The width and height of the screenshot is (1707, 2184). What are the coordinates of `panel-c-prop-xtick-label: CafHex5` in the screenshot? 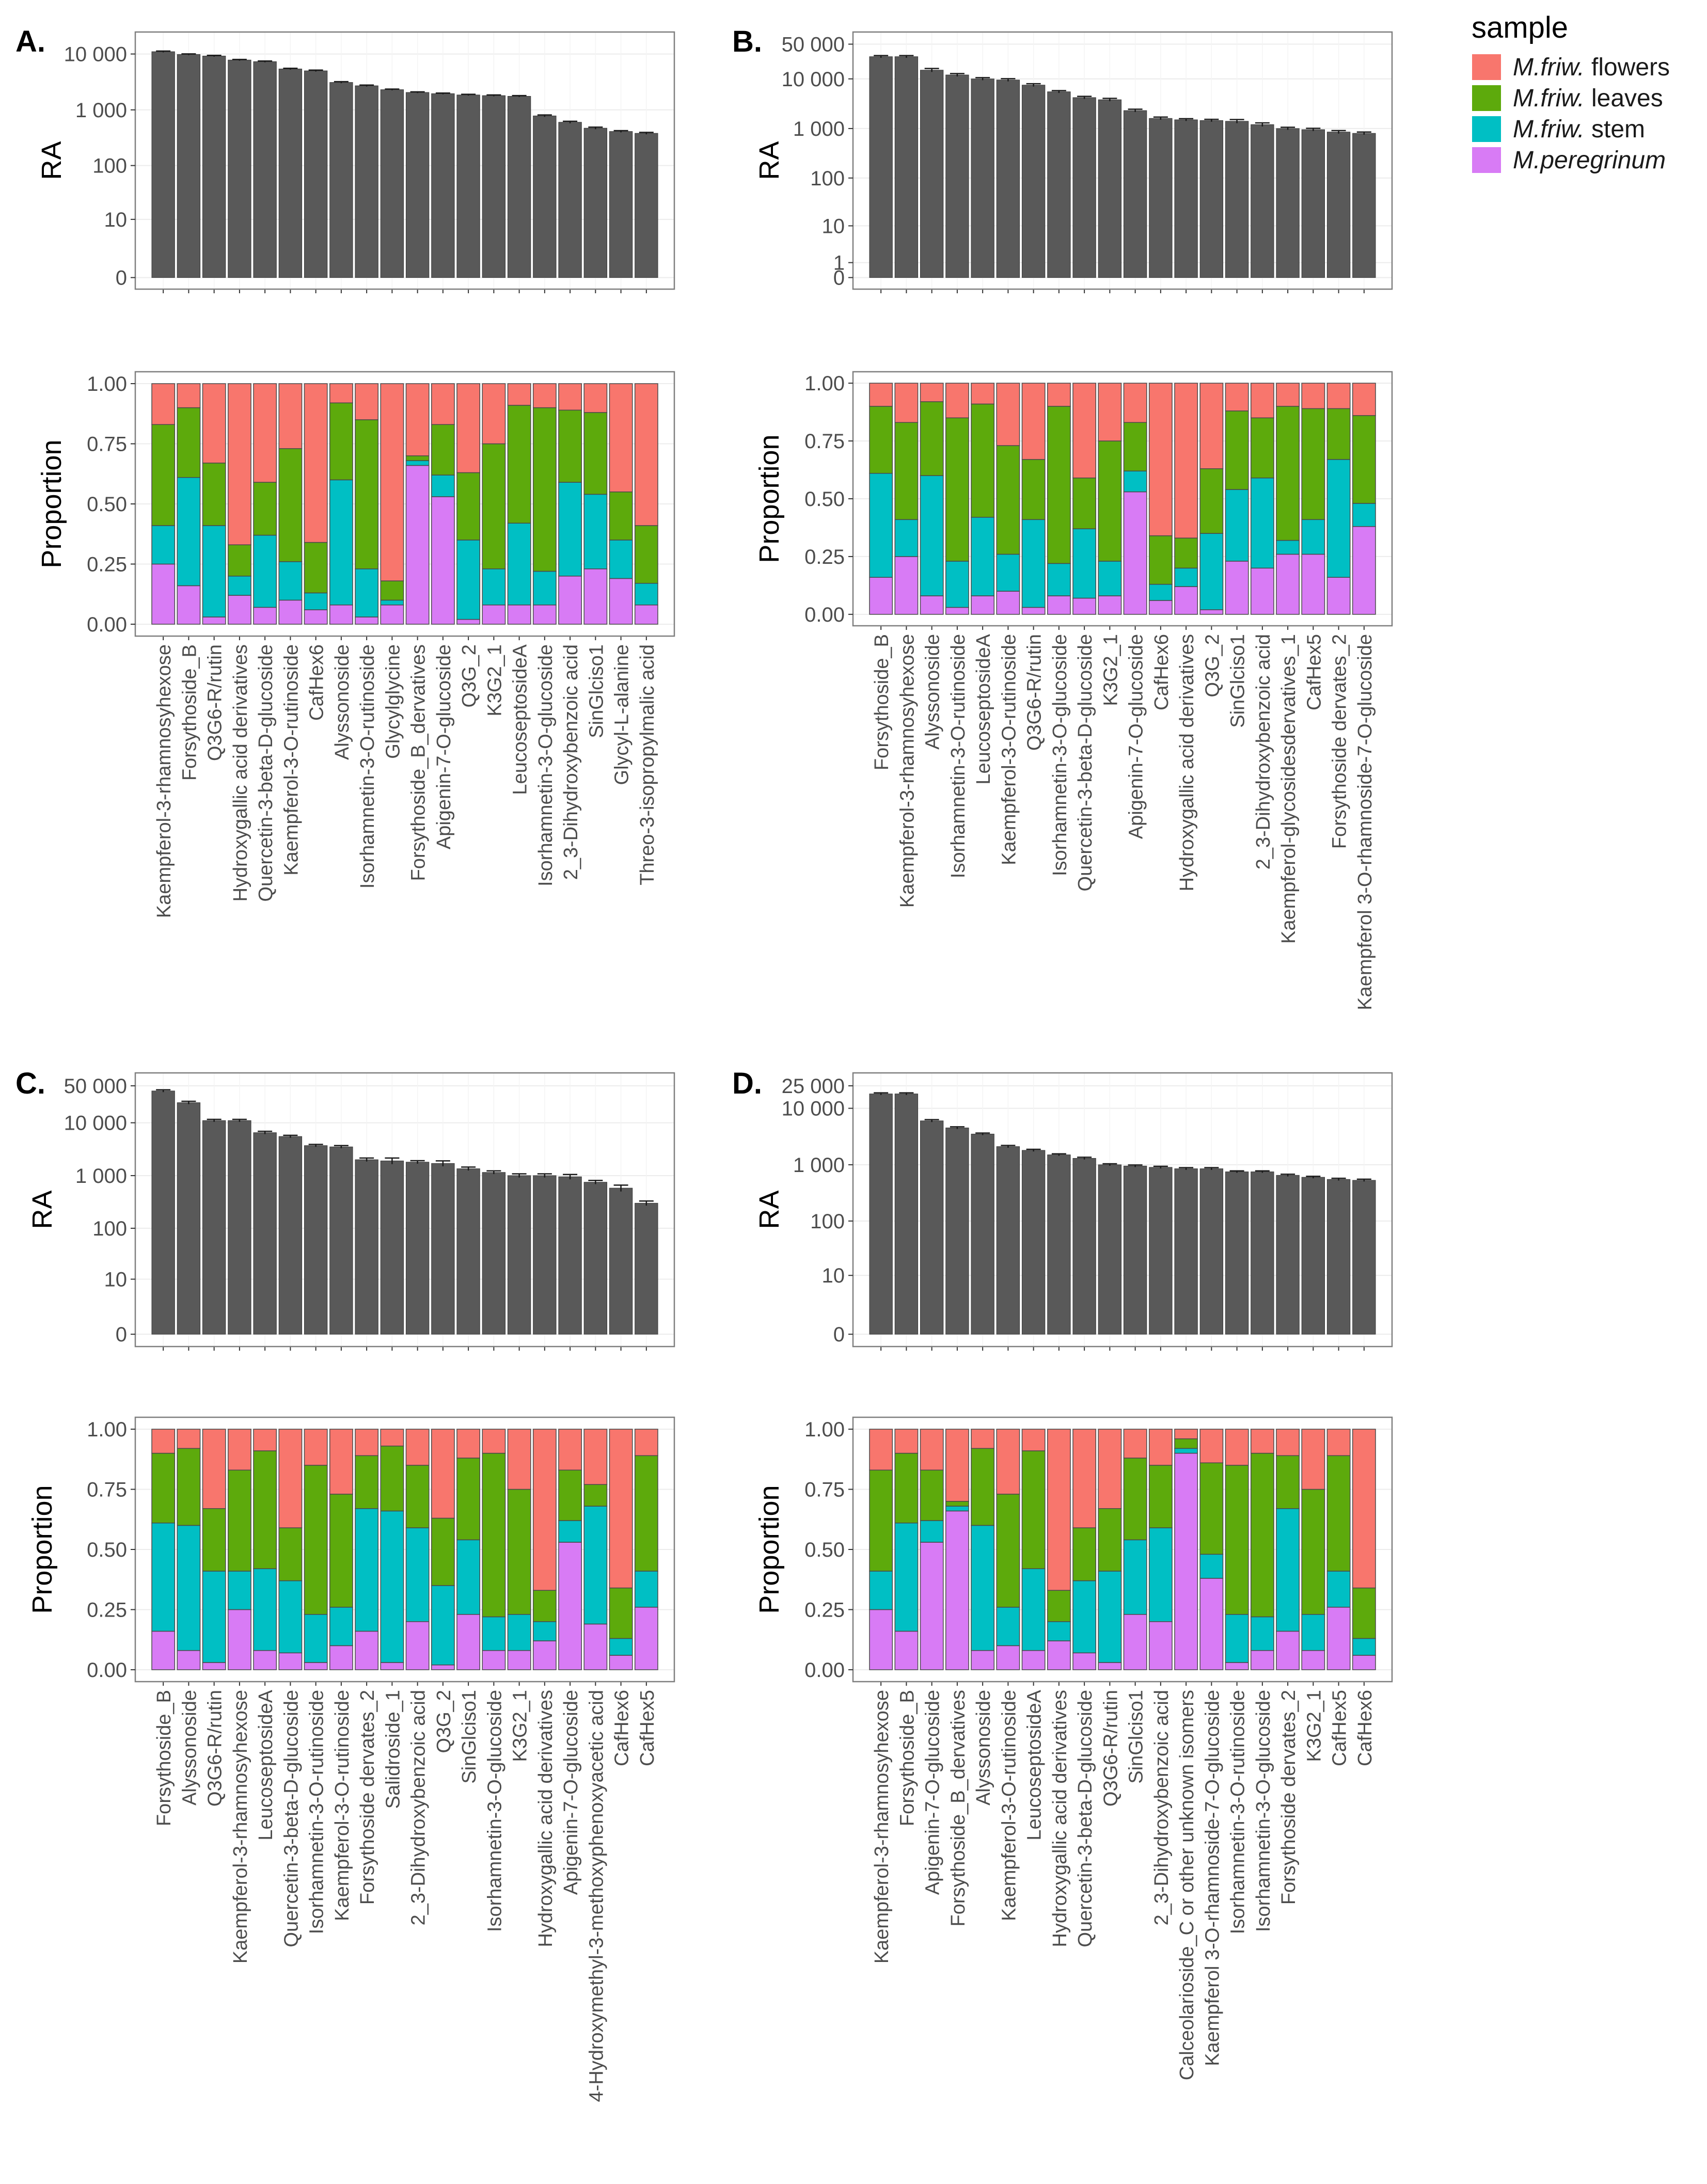 It's located at (647, 1728).